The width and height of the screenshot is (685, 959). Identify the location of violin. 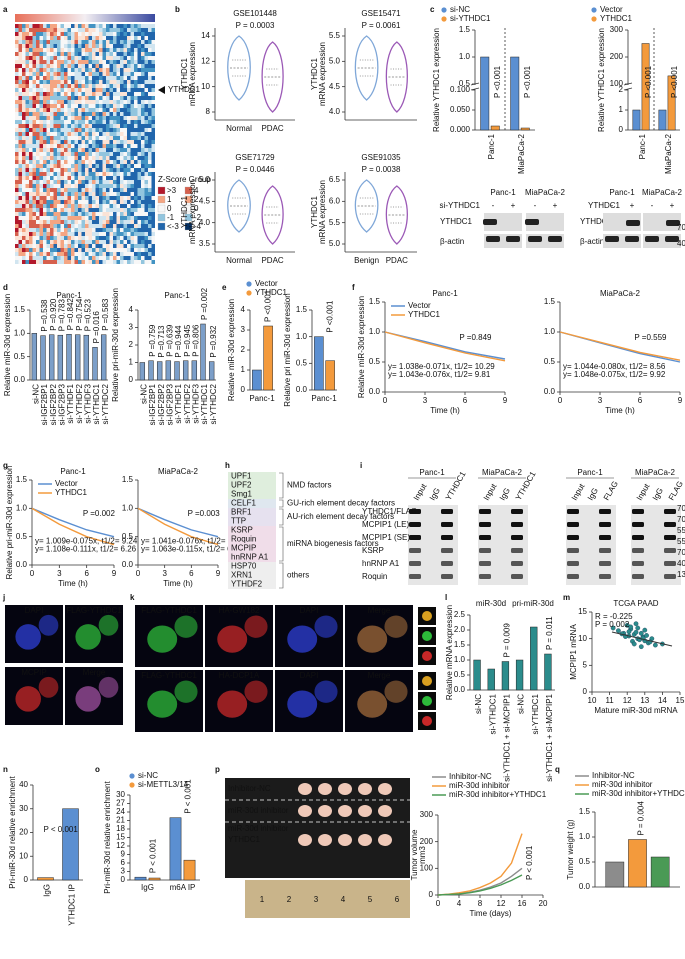
(272, 215).